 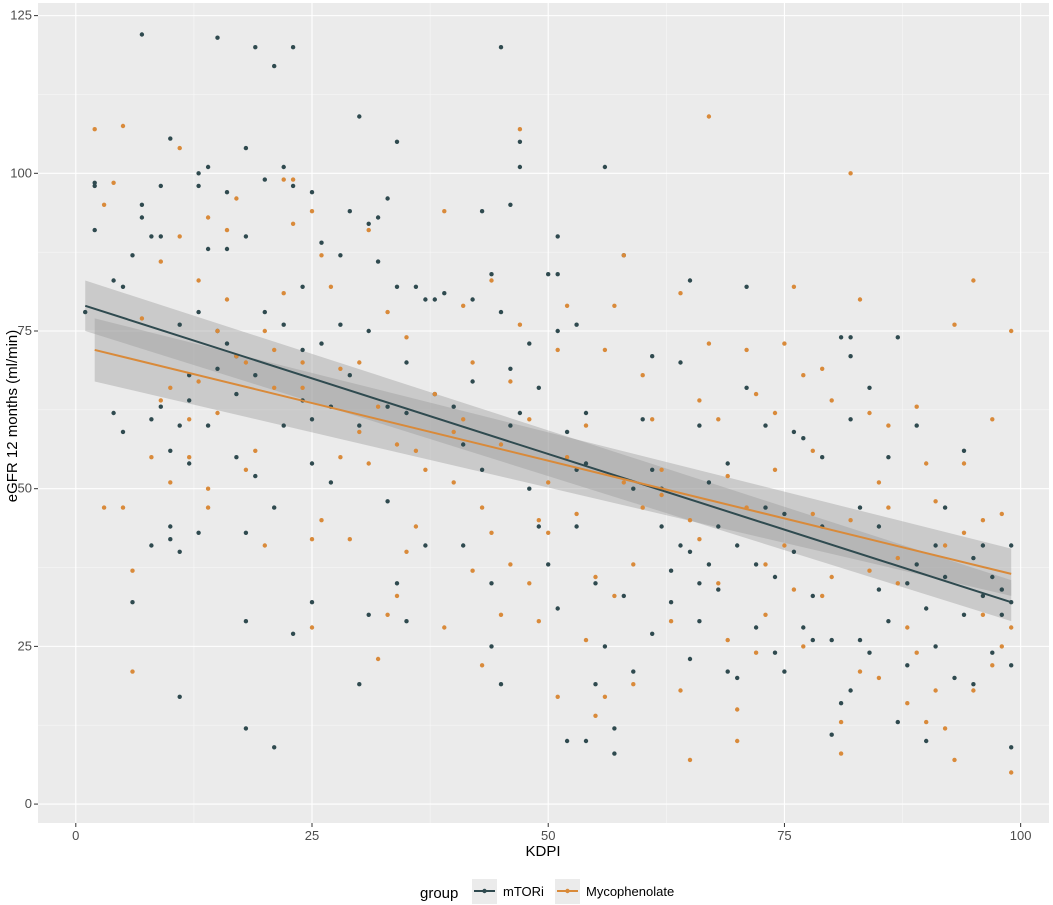 I want to click on legend: group mTORi Mycophenolate, so click(x=547, y=891).